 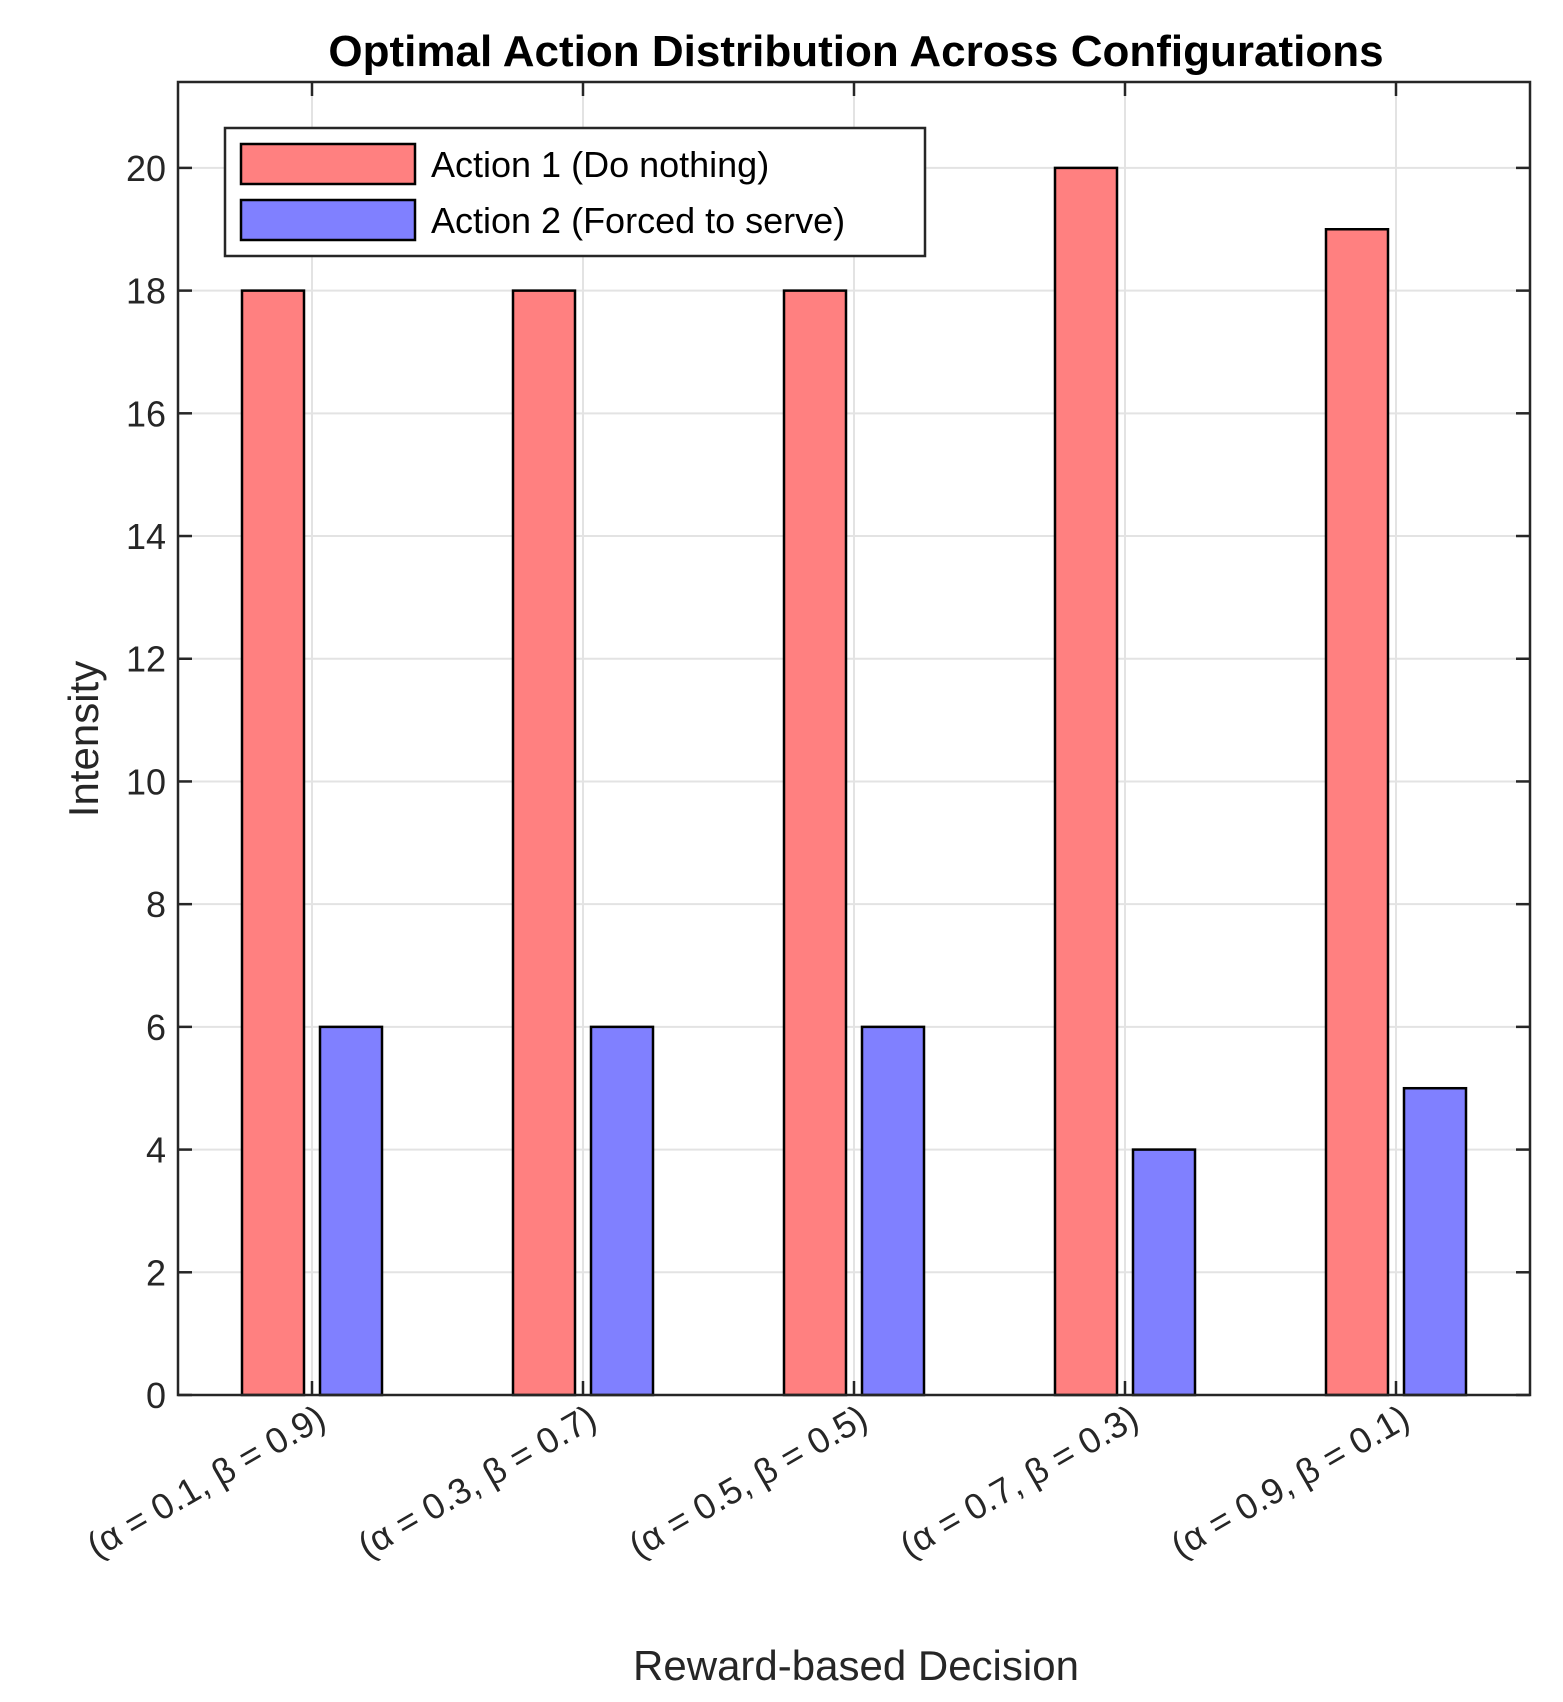 What do you see at coordinates (156, 1027) in the screenshot?
I see `y-tick-label: 6` at bounding box center [156, 1027].